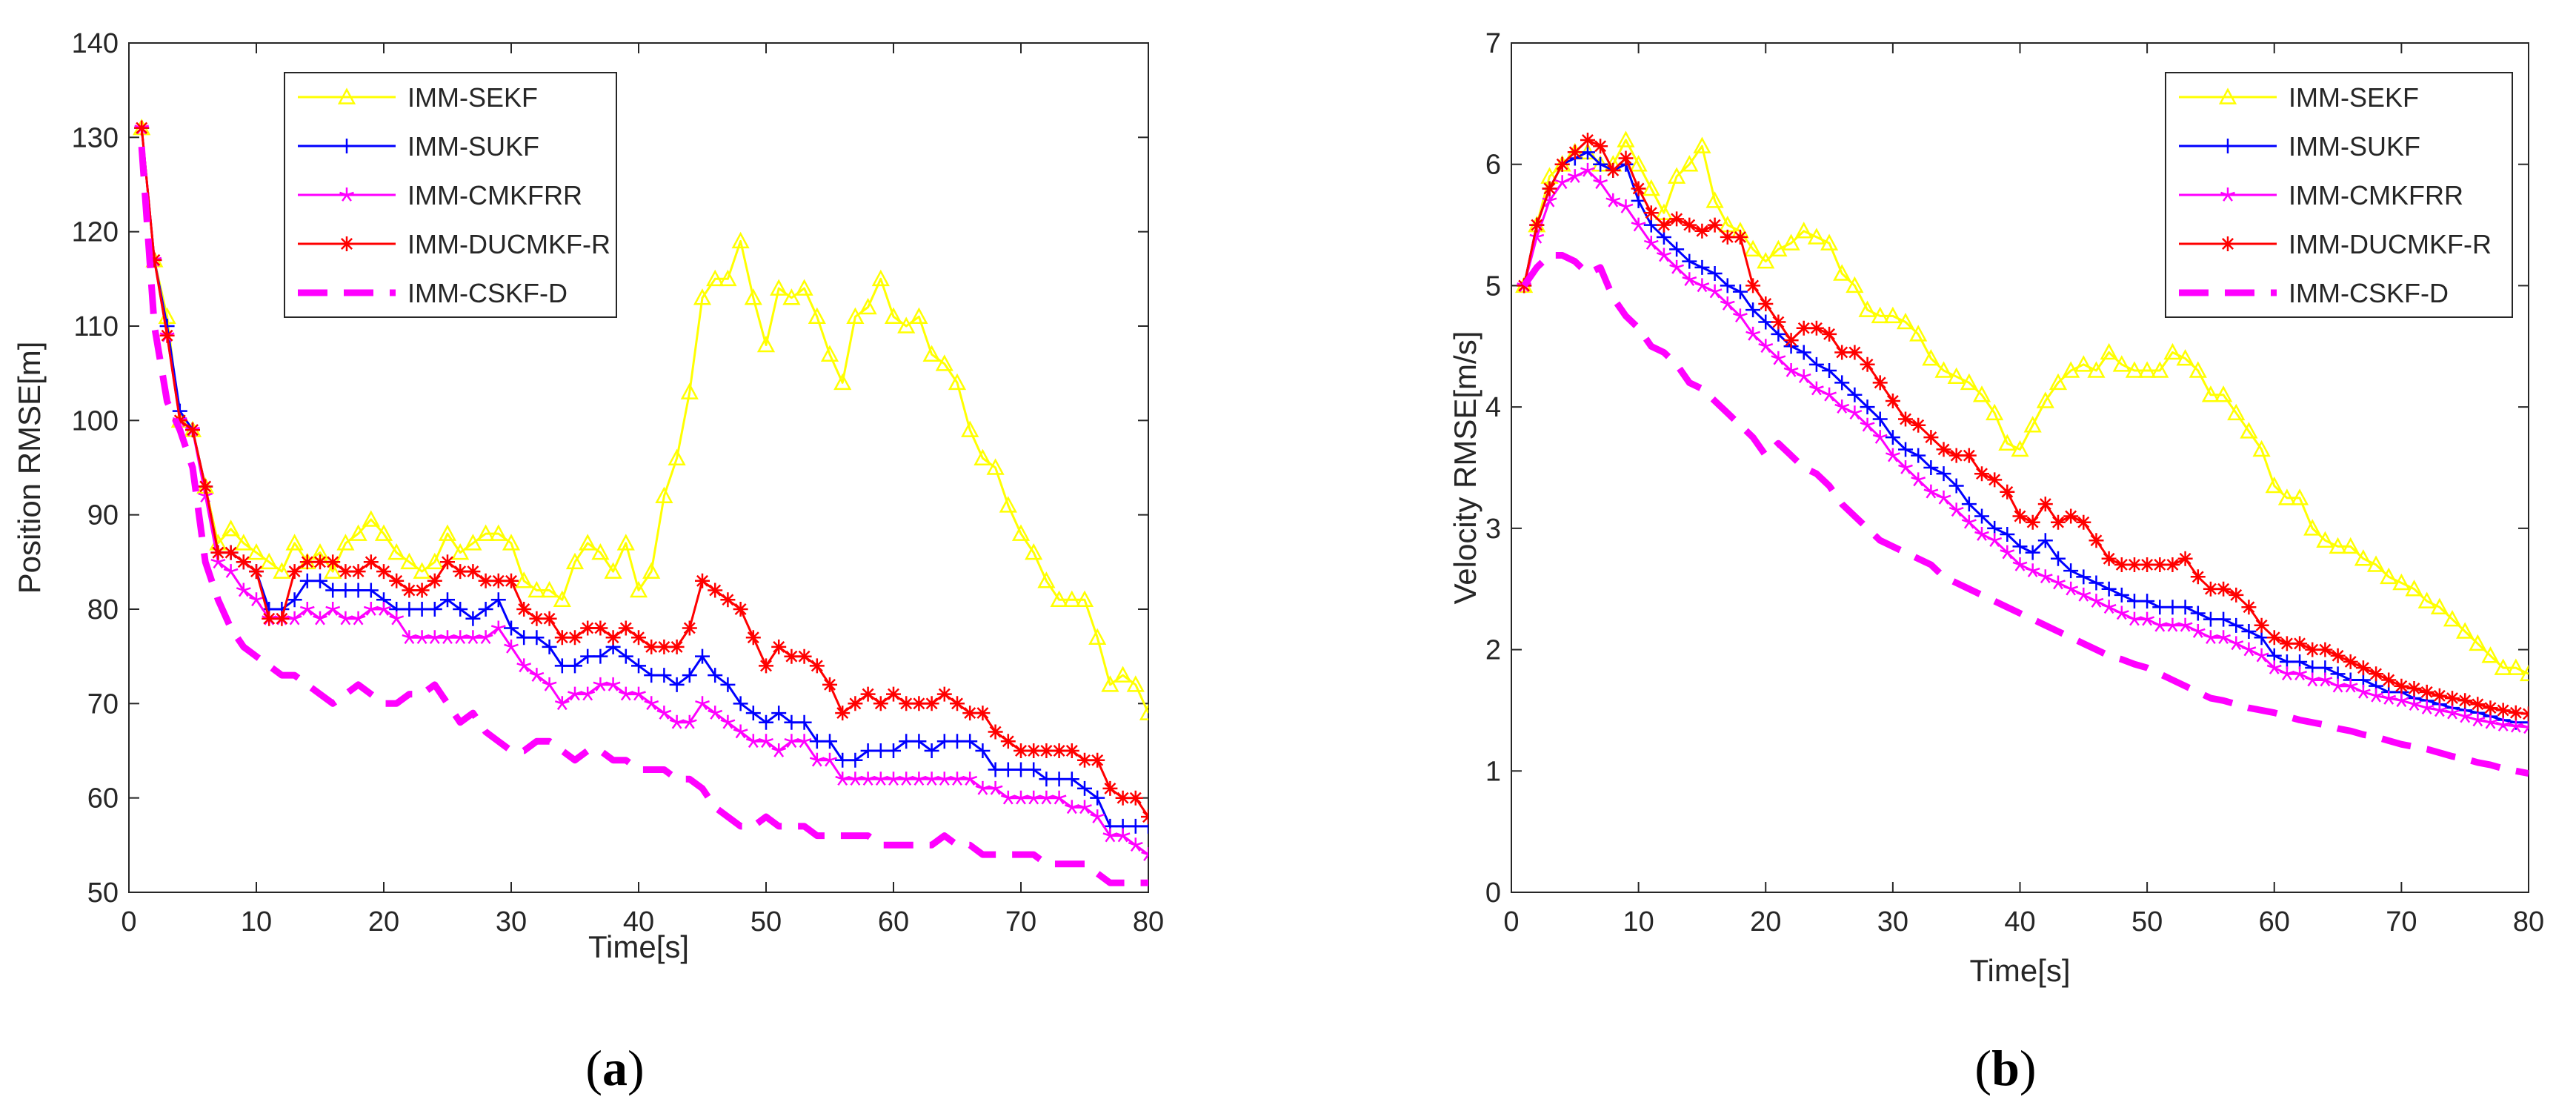  I want to click on y-tick-label: 1, so click(1493, 771).